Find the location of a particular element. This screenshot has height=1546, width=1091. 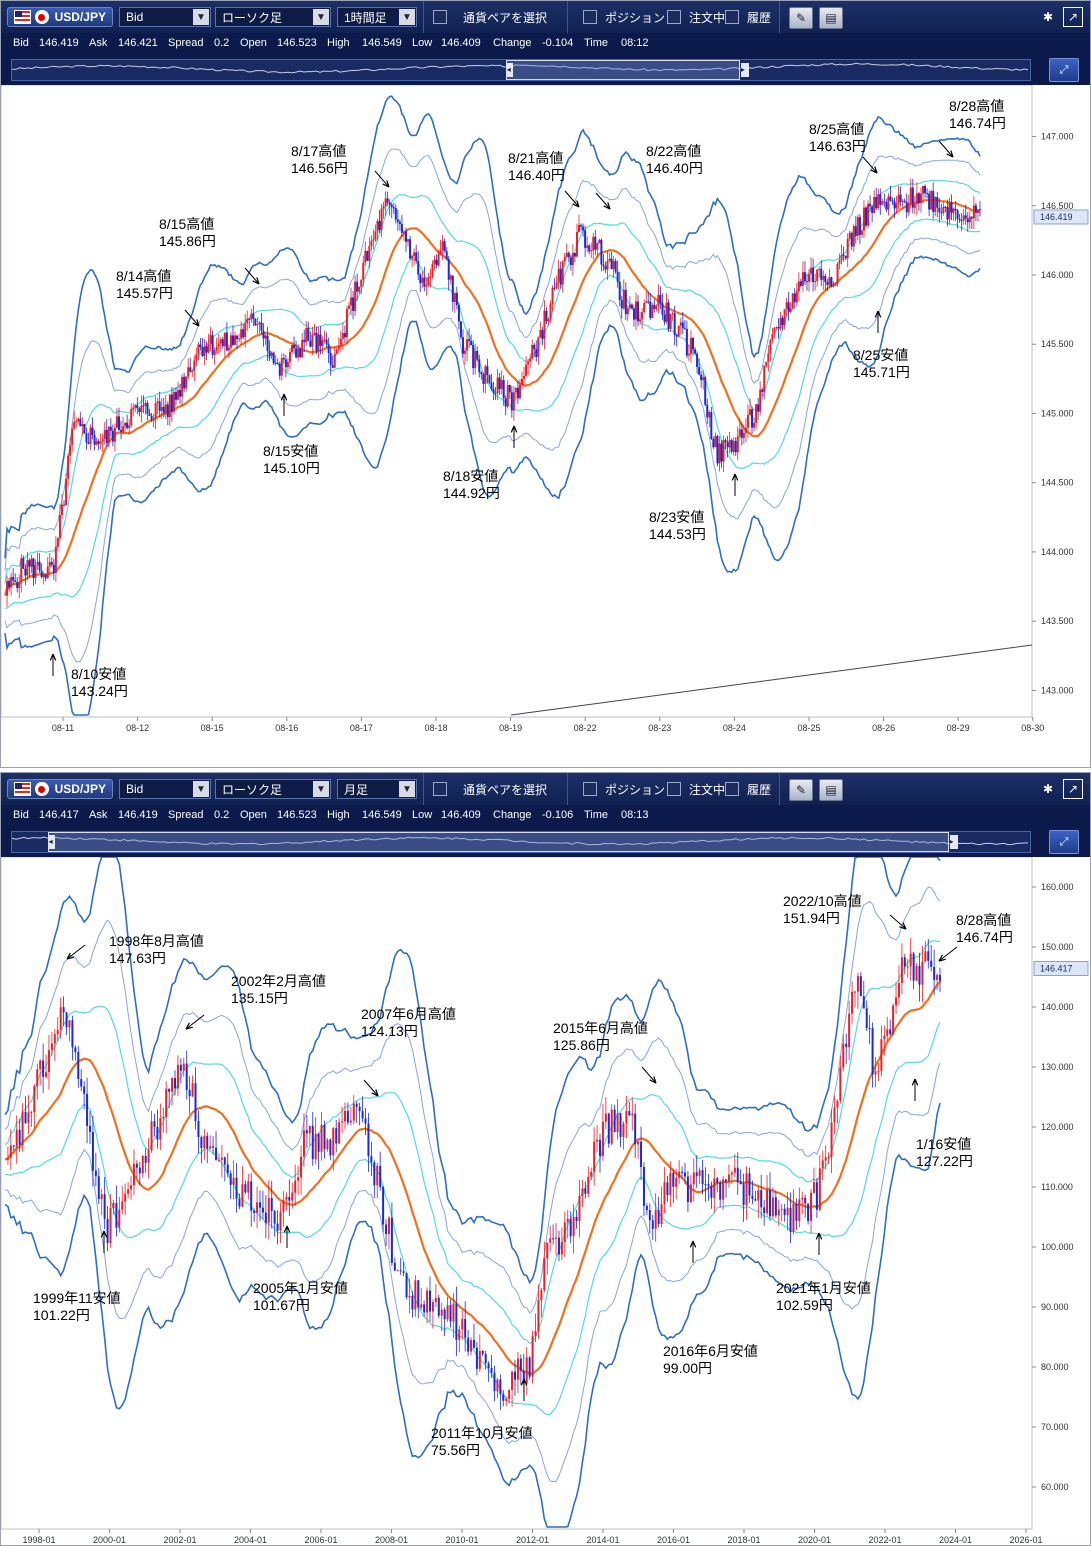

annotation-price: 101.67円 is located at coordinates (281, 1305).